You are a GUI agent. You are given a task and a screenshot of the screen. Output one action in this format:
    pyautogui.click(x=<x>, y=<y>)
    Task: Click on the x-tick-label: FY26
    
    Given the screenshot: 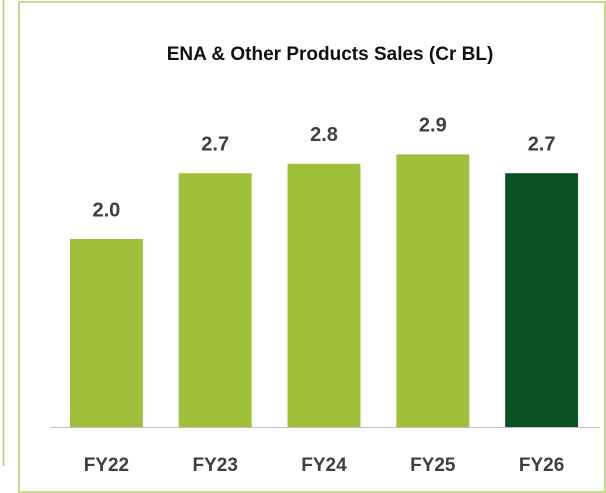 What is the action you would take?
    pyautogui.click(x=541, y=465)
    